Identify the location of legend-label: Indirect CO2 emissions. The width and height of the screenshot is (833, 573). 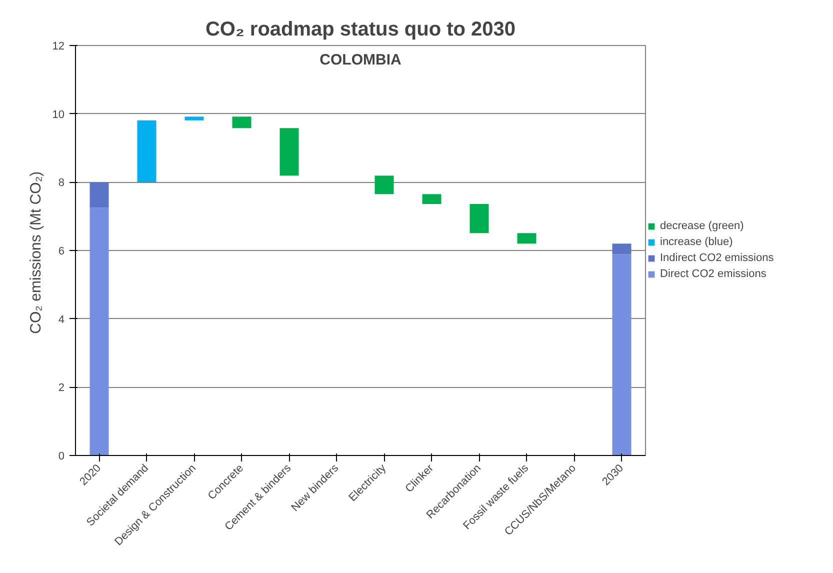
(717, 258).